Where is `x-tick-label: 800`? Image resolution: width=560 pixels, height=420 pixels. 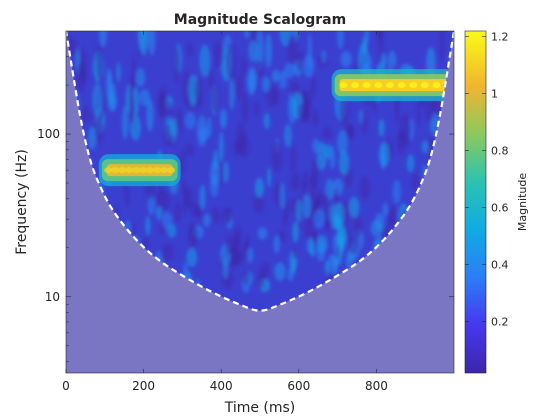 x-tick-label: 800 is located at coordinates (376, 386).